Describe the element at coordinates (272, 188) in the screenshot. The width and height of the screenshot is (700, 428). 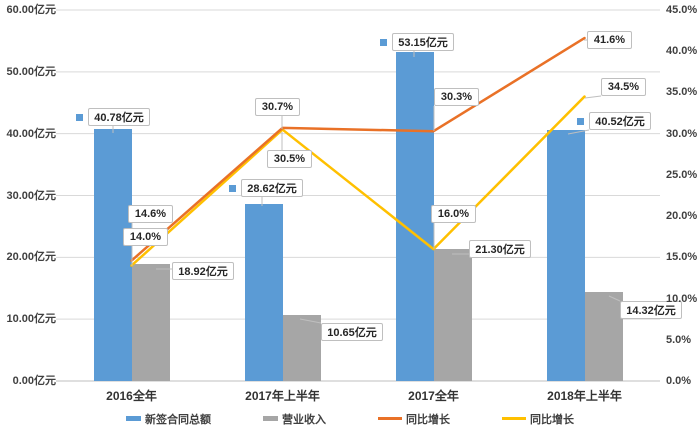
I see `data-label: 28.62亿元` at that location.